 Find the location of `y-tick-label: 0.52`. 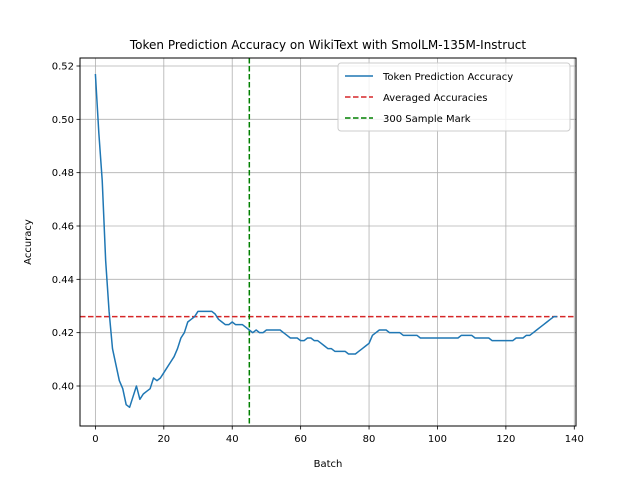

y-tick-label: 0.52 is located at coordinates (63, 67).